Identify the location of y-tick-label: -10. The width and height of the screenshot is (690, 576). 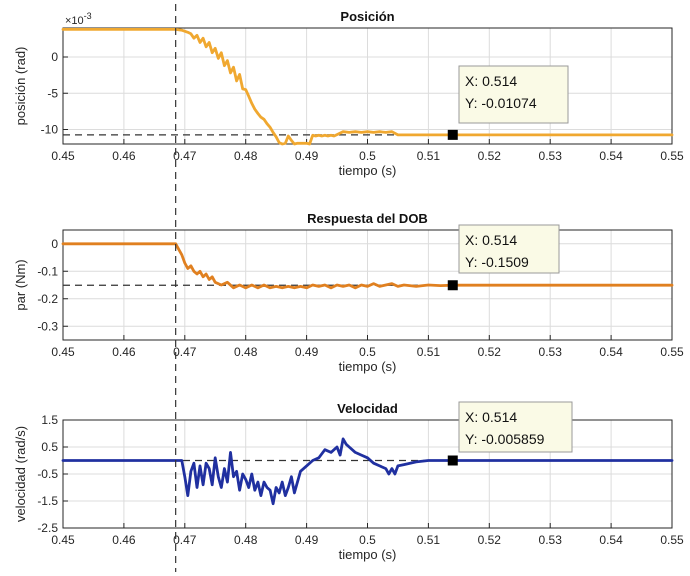
(50, 130).